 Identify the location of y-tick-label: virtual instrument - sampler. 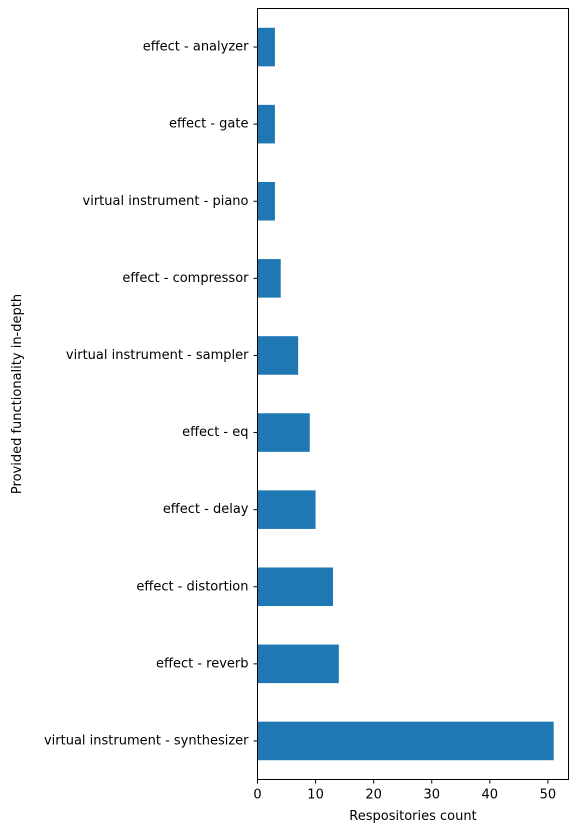
(157, 355).